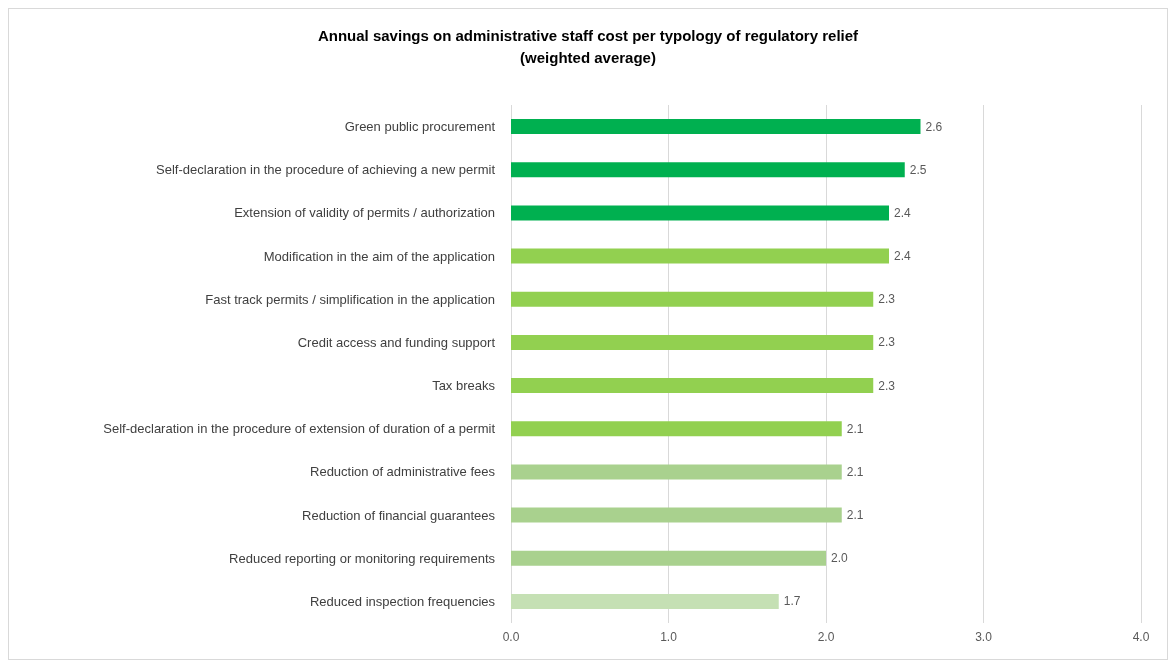  Describe the element at coordinates (1141, 637) in the screenshot. I see `x-tick-label: 4.0` at that location.